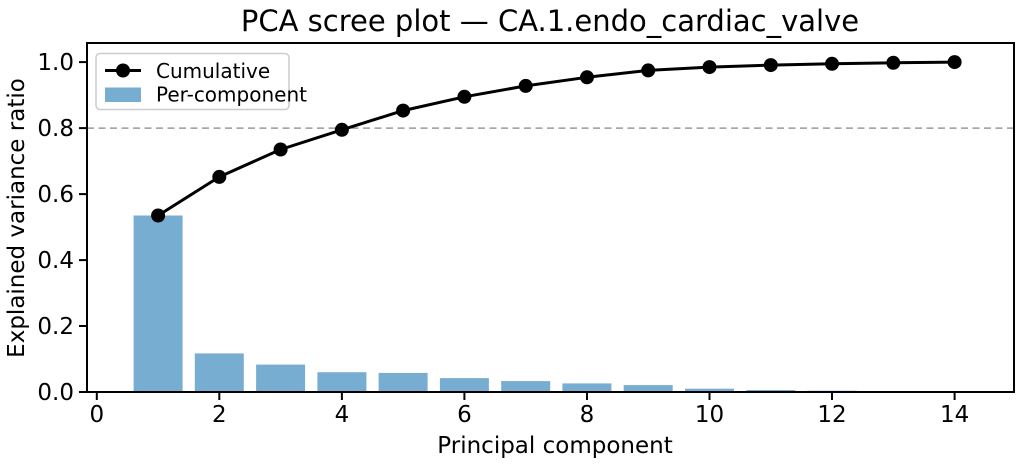  Describe the element at coordinates (55, 195) in the screenshot. I see `y-tick-label: 0.6` at that location.